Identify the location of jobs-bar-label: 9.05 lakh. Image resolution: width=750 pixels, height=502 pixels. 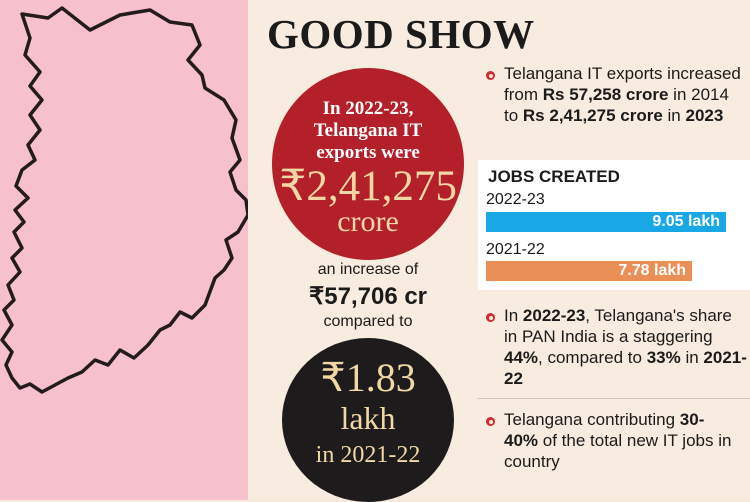
(686, 221).